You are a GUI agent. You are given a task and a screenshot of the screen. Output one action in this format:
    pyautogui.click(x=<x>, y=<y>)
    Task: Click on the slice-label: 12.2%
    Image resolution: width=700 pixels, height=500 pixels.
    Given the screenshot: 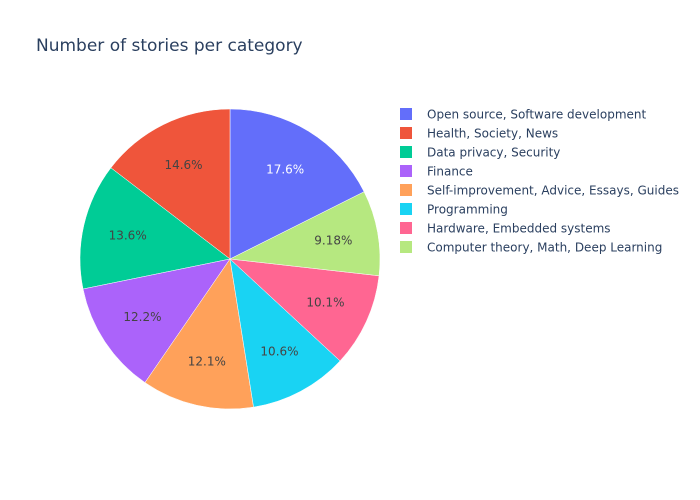 What is the action you would take?
    pyautogui.click(x=142, y=317)
    